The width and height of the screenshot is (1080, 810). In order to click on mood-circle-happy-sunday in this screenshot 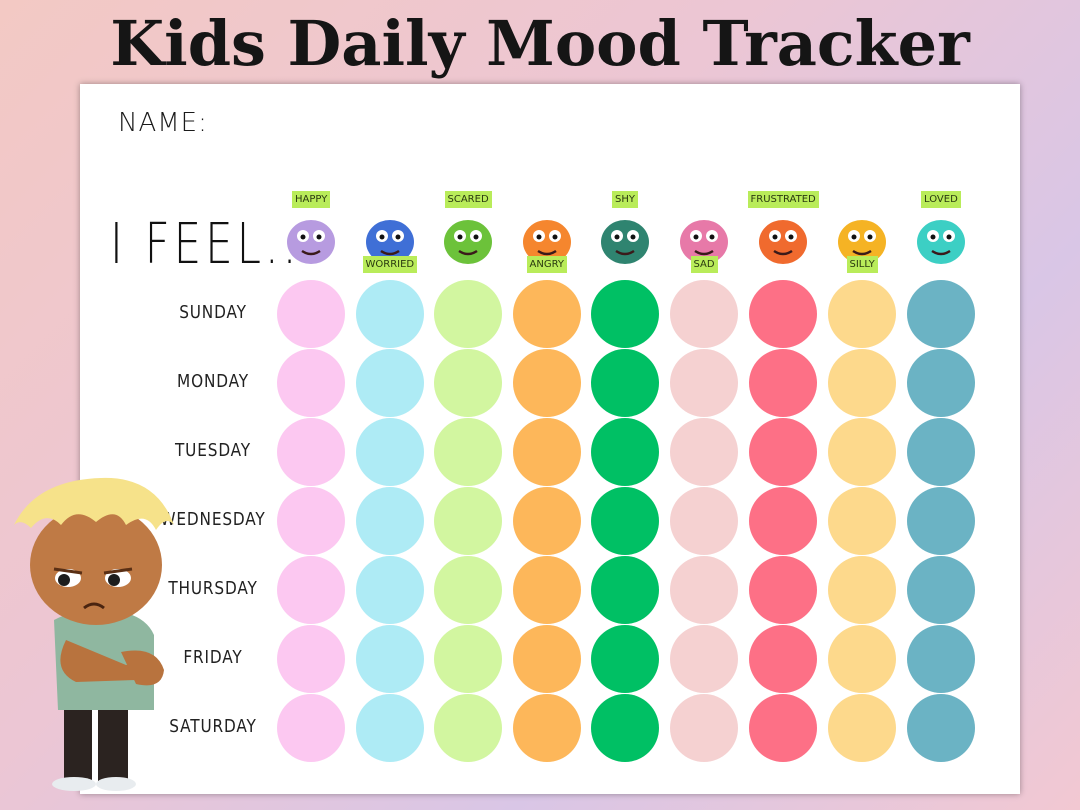, I will do `click(311, 314)`.